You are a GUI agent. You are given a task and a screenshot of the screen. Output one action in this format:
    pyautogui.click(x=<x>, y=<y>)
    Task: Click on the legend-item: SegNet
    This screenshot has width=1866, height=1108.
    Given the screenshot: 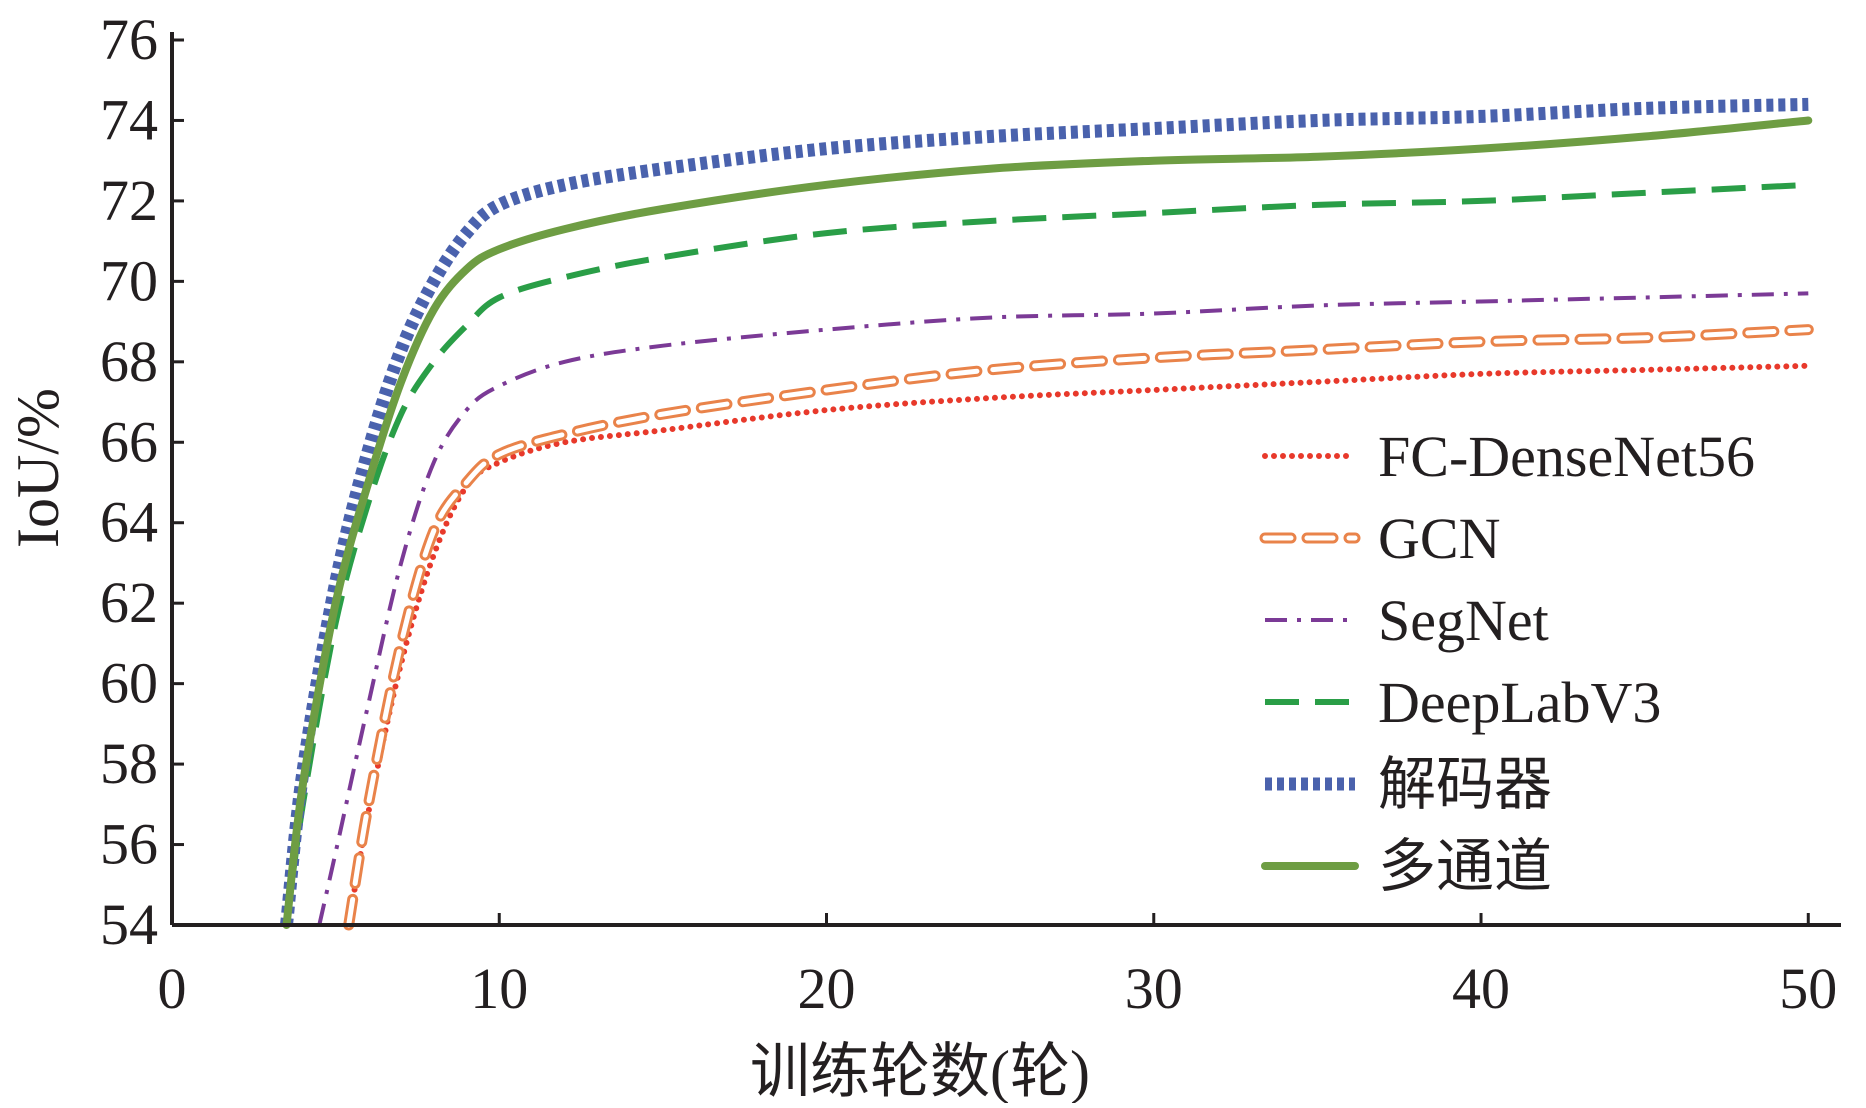 What is the action you would take?
    pyautogui.click(x=1407, y=620)
    